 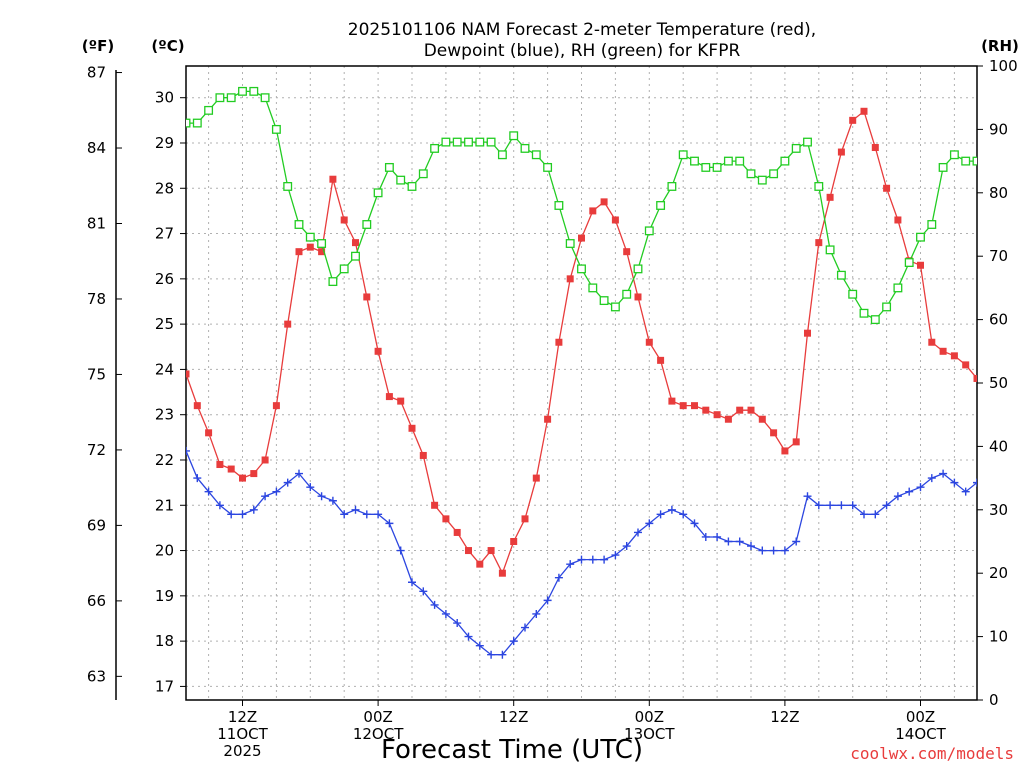 What do you see at coordinates (96, 223) in the screenshot?
I see `fahrenheit-tick-label: 81` at bounding box center [96, 223].